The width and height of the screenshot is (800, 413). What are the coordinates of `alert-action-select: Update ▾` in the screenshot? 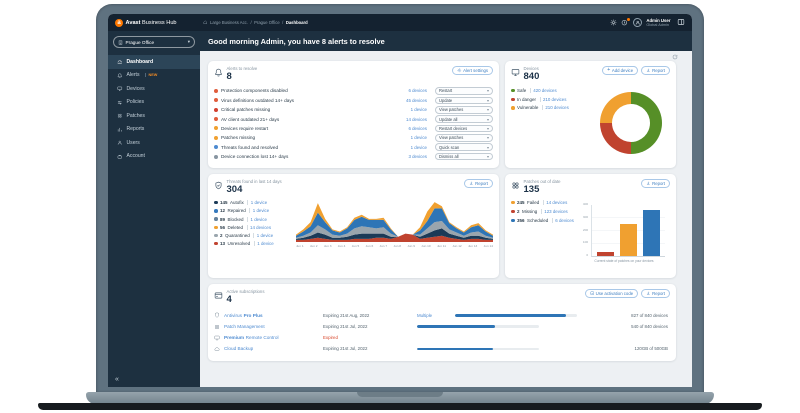 It's located at (464, 100).